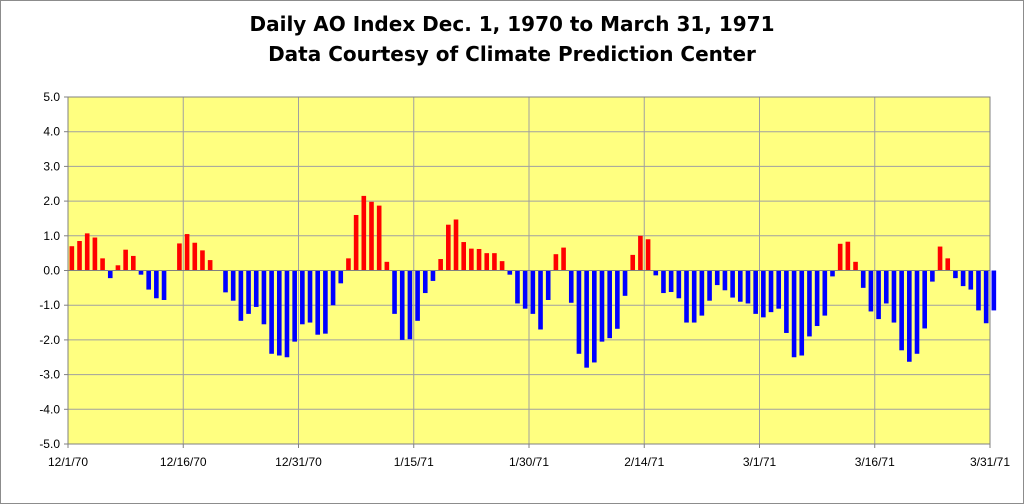 The height and width of the screenshot is (504, 1024). Describe the element at coordinates (183, 462) in the screenshot. I see `x-tick-label: 12/16/70` at that location.